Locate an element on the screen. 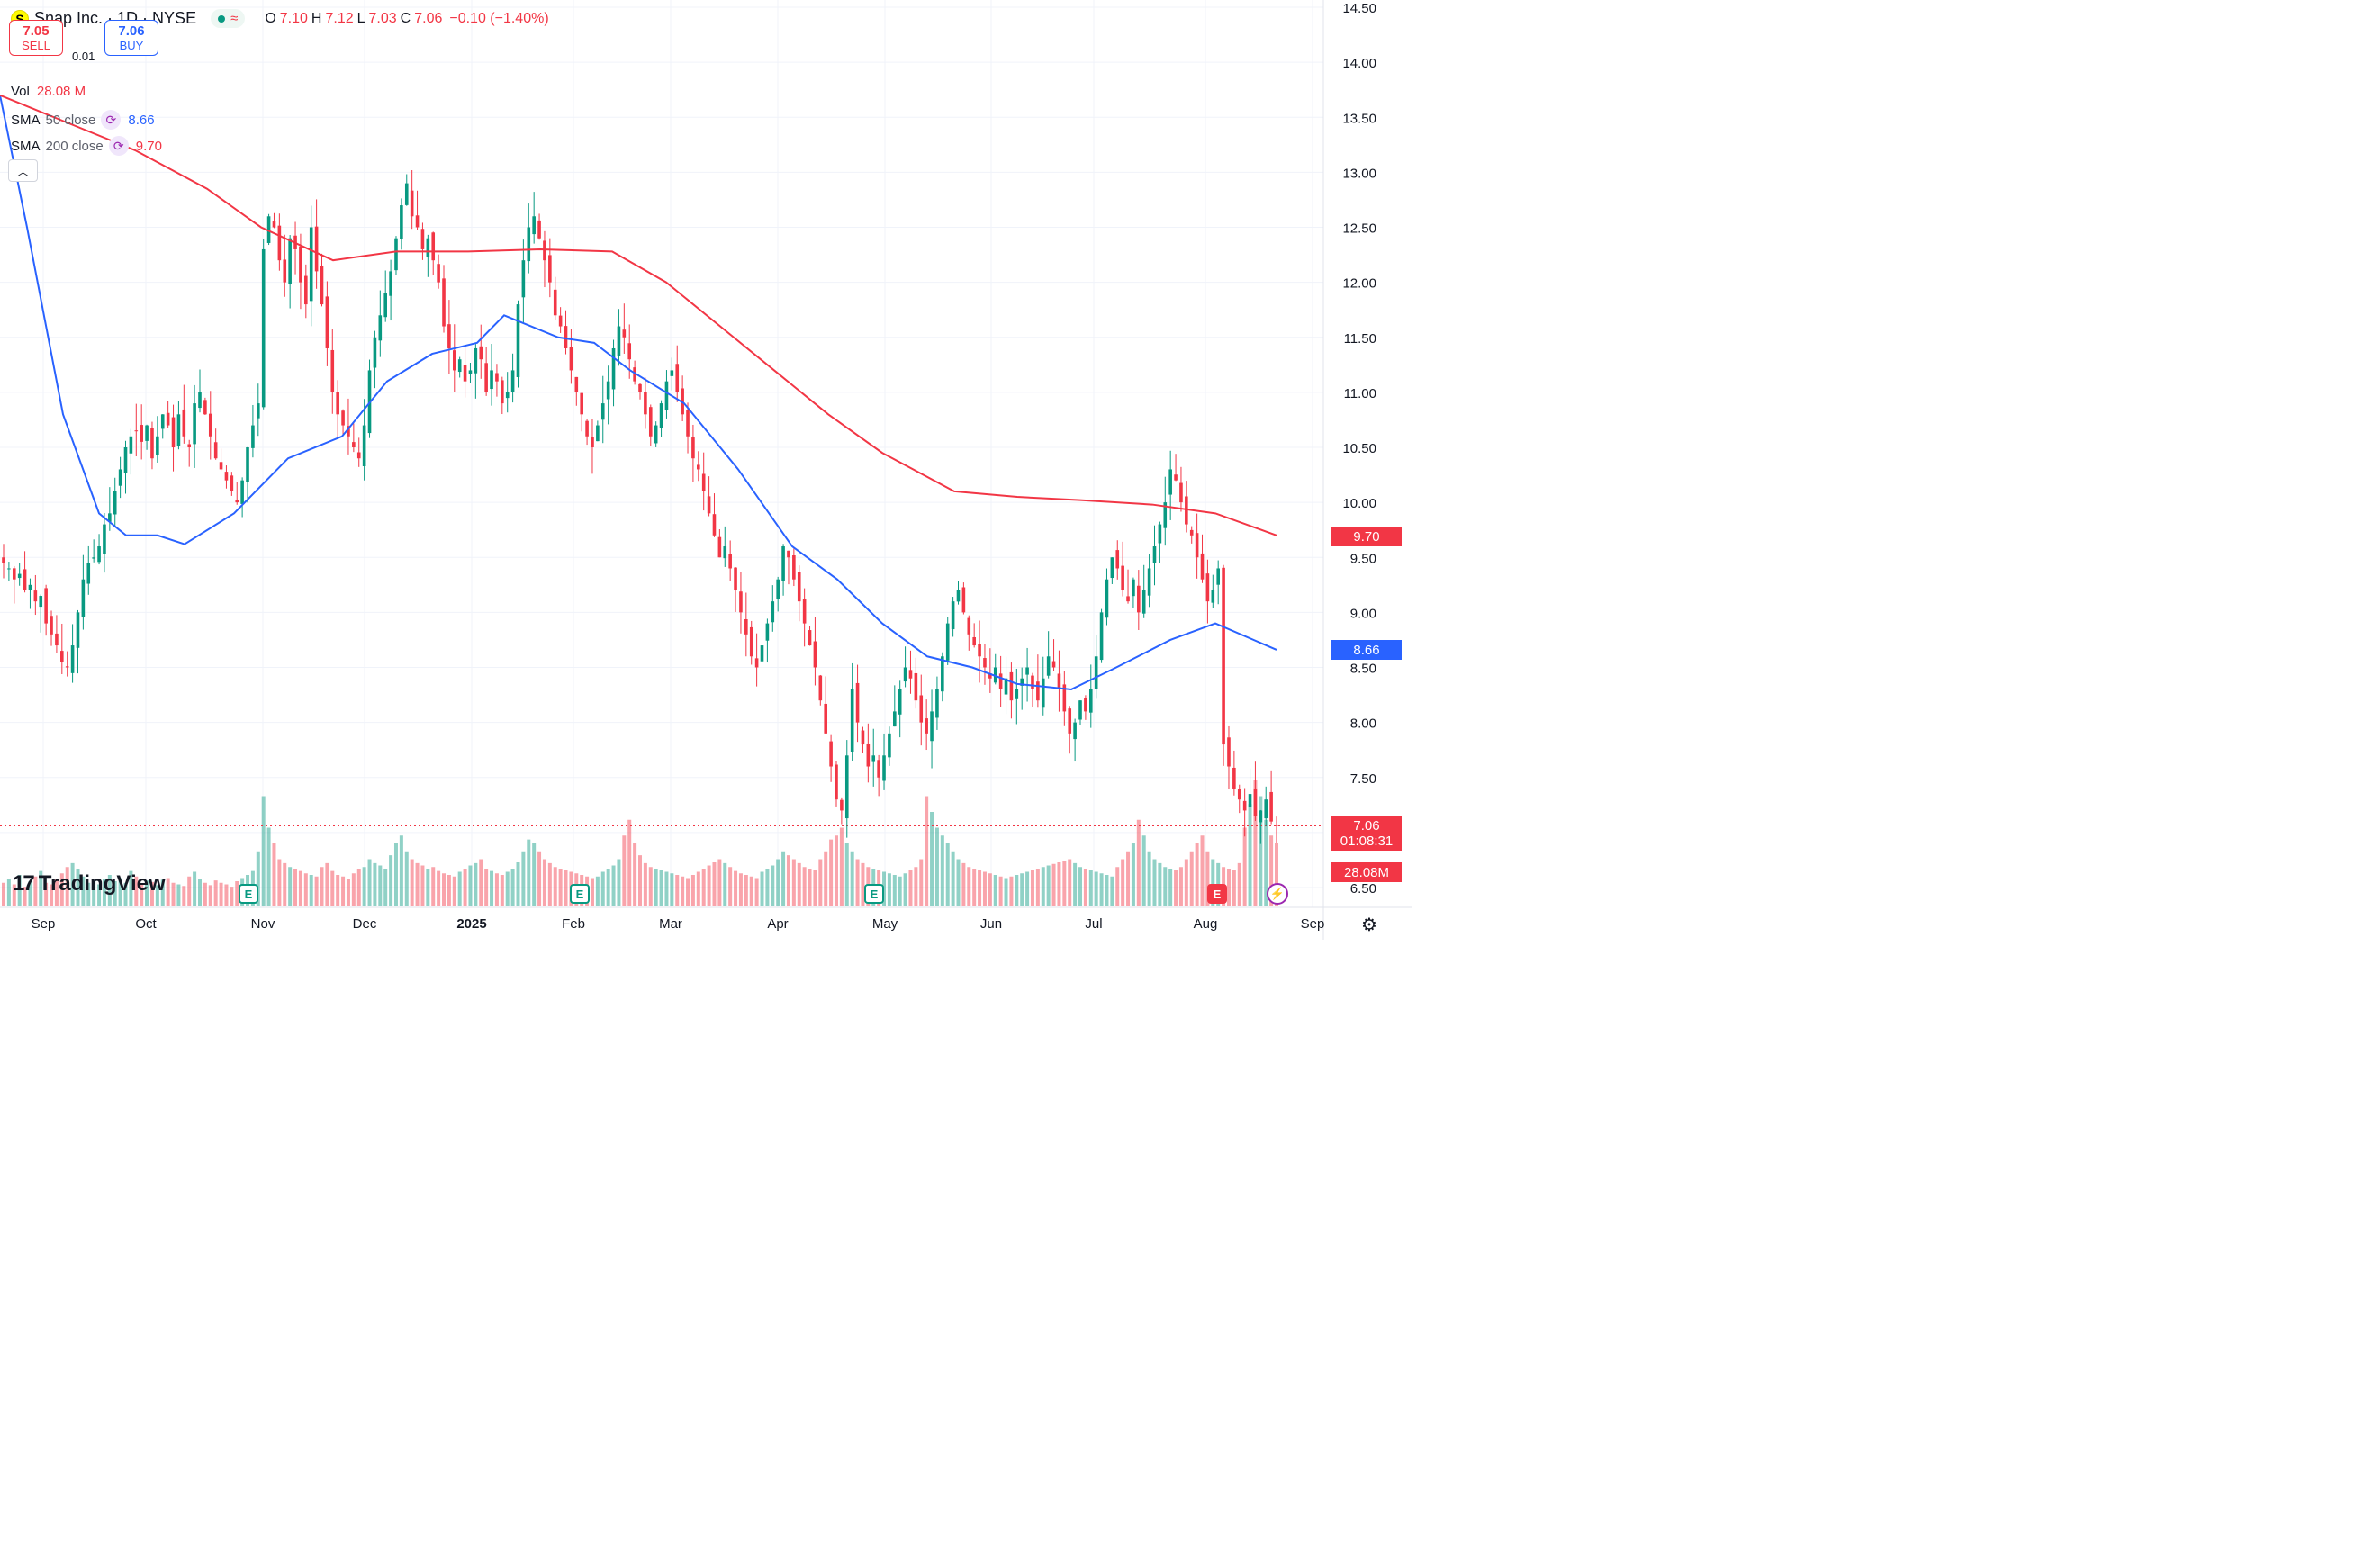 The height and width of the screenshot is (1568, 2355). sell-price: 7.05 is located at coordinates (36, 31).